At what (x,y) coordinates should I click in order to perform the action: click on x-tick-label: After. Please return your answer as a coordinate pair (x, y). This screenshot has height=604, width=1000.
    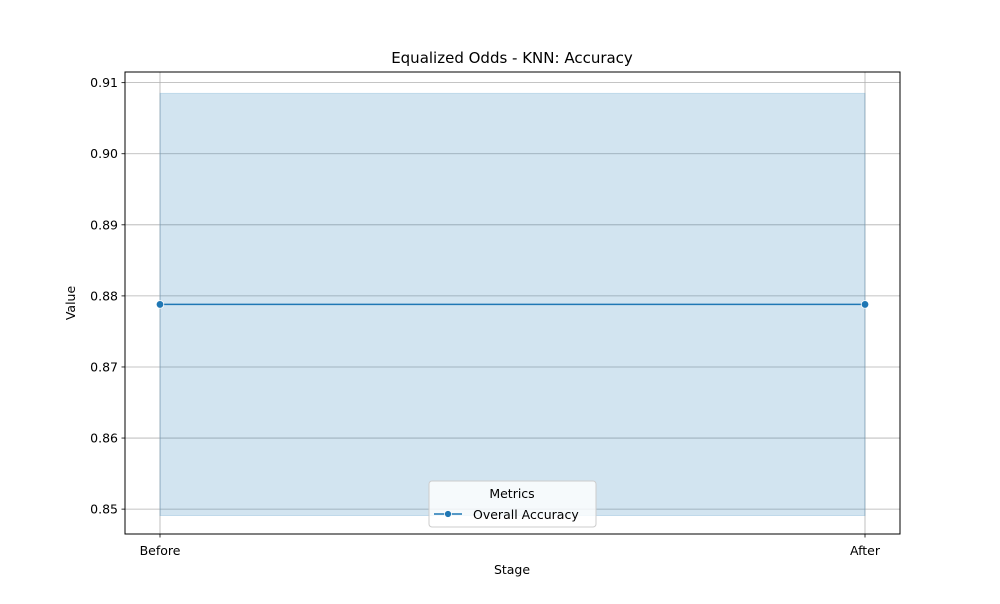
    Looking at the image, I should click on (865, 550).